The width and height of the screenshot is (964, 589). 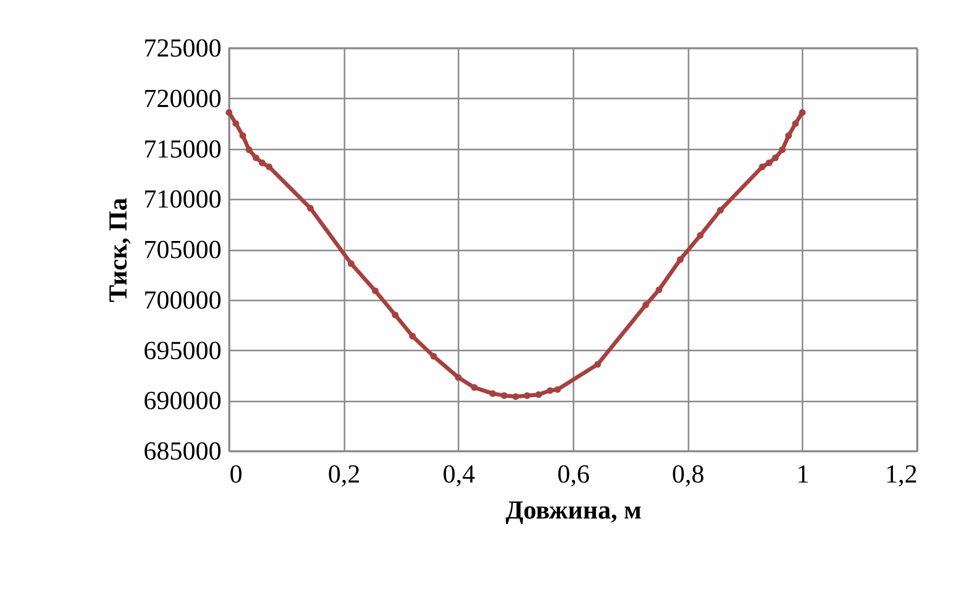 I want to click on y-tick-label: 705000, so click(x=183, y=249).